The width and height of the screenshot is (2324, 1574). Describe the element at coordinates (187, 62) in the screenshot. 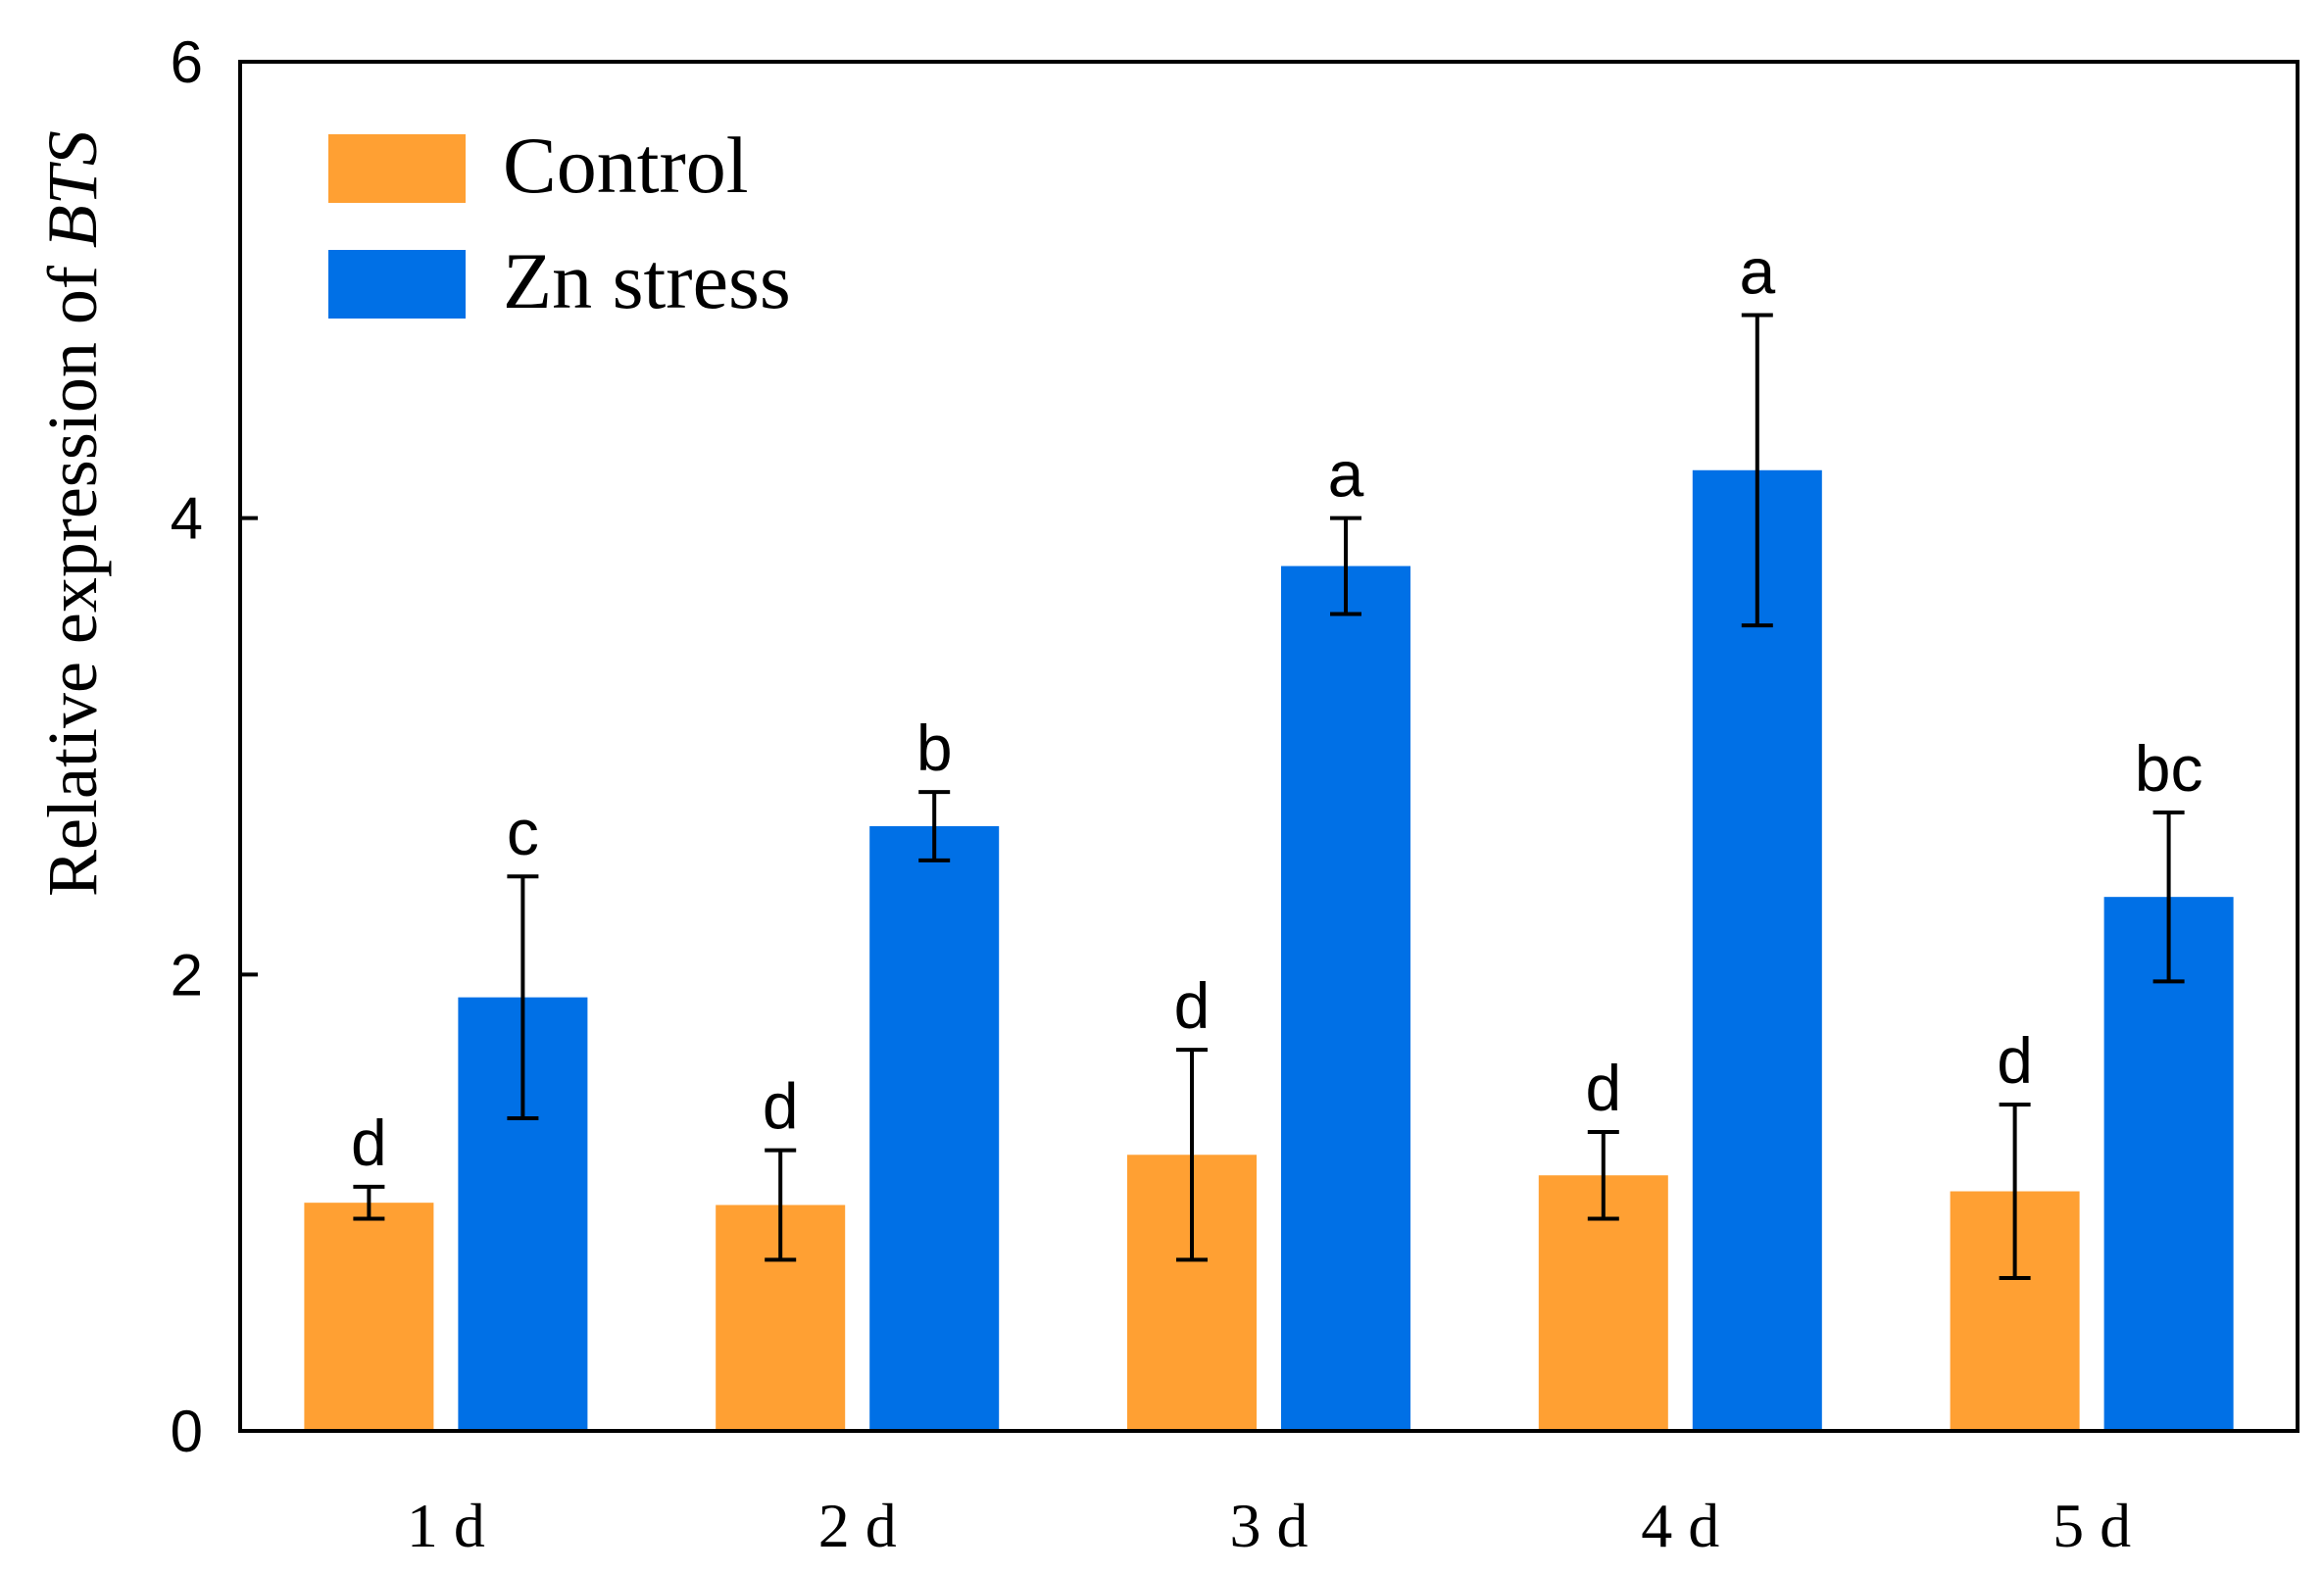

I see `y-tick-label: 6` at that location.